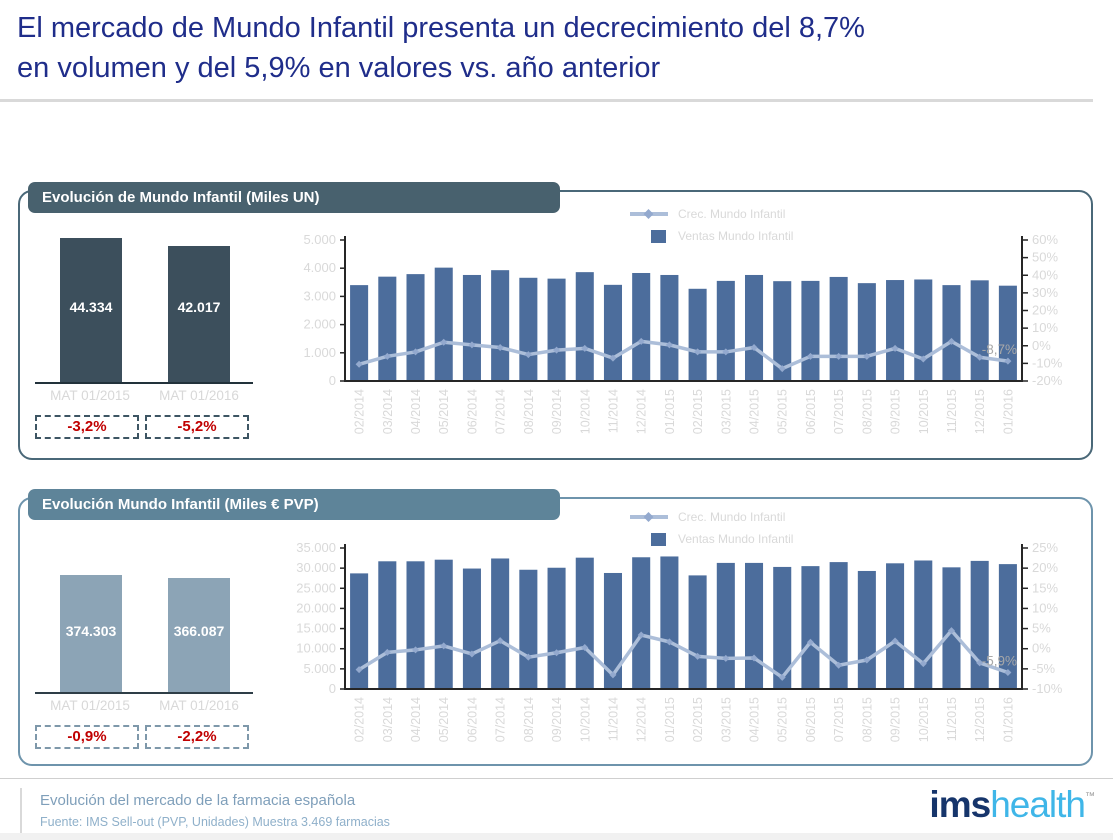 This screenshot has width=1113, height=840. What do you see at coordinates (1045, 257) in the screenshot?
I see `right-axis-label: 50%` at bounding box center [1045, 257].